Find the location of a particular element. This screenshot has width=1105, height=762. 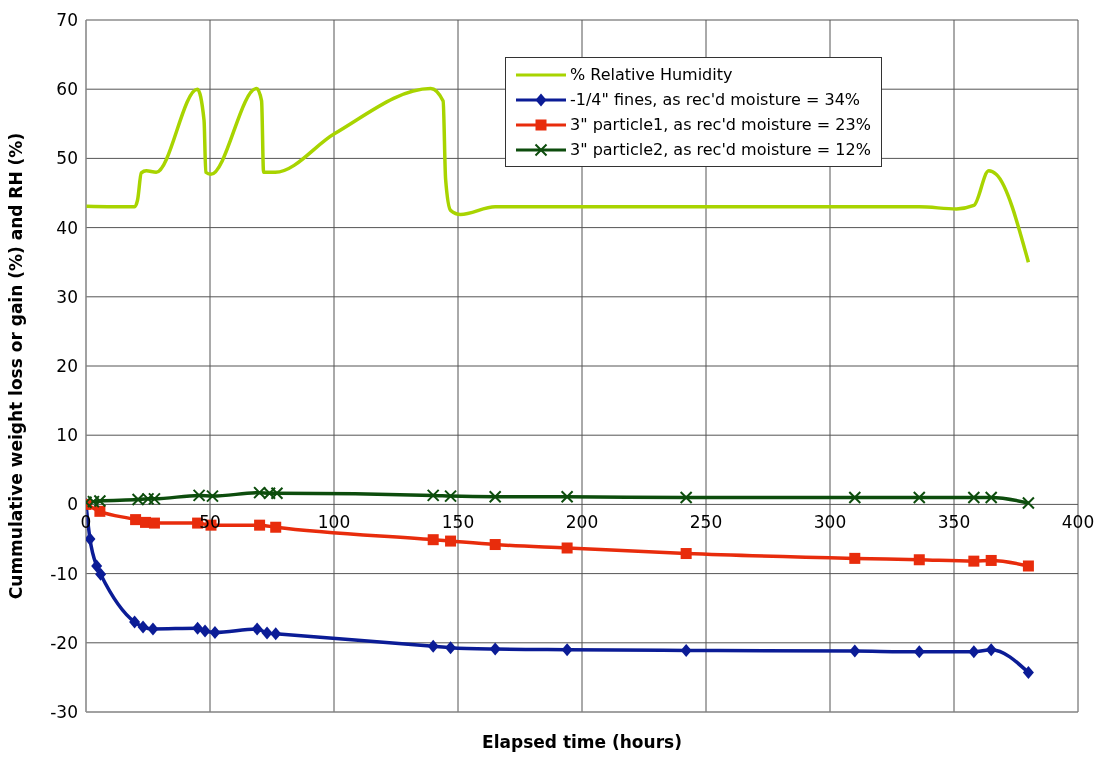

legend-label: % Relative Humidity is located at coordinates (651, 74).